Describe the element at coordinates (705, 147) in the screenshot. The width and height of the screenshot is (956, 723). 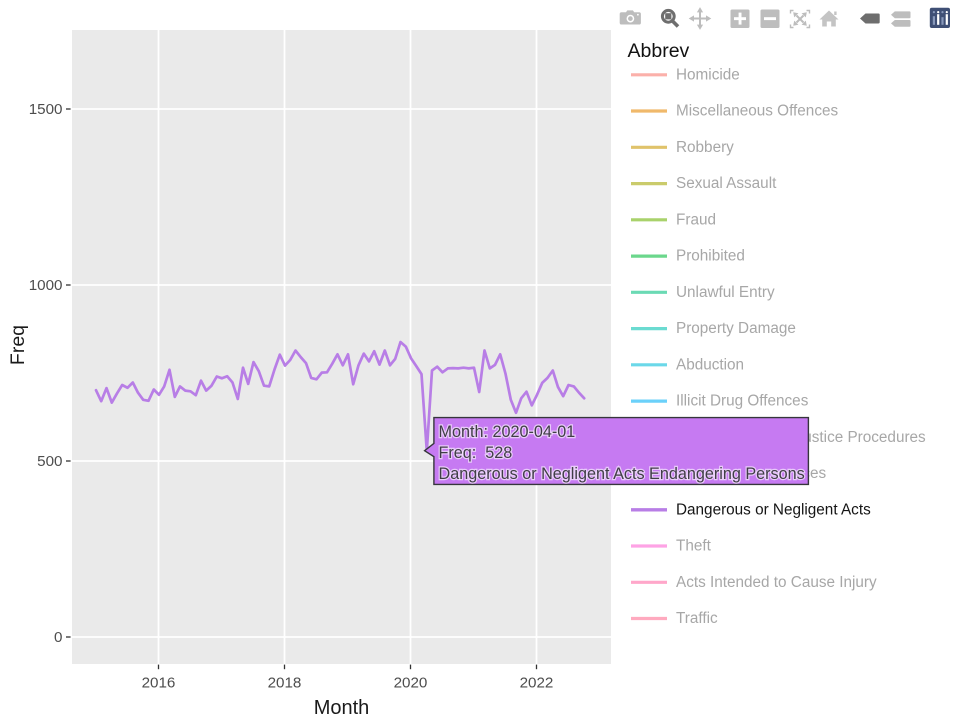
I see `svg-text: Robbery` at that location.